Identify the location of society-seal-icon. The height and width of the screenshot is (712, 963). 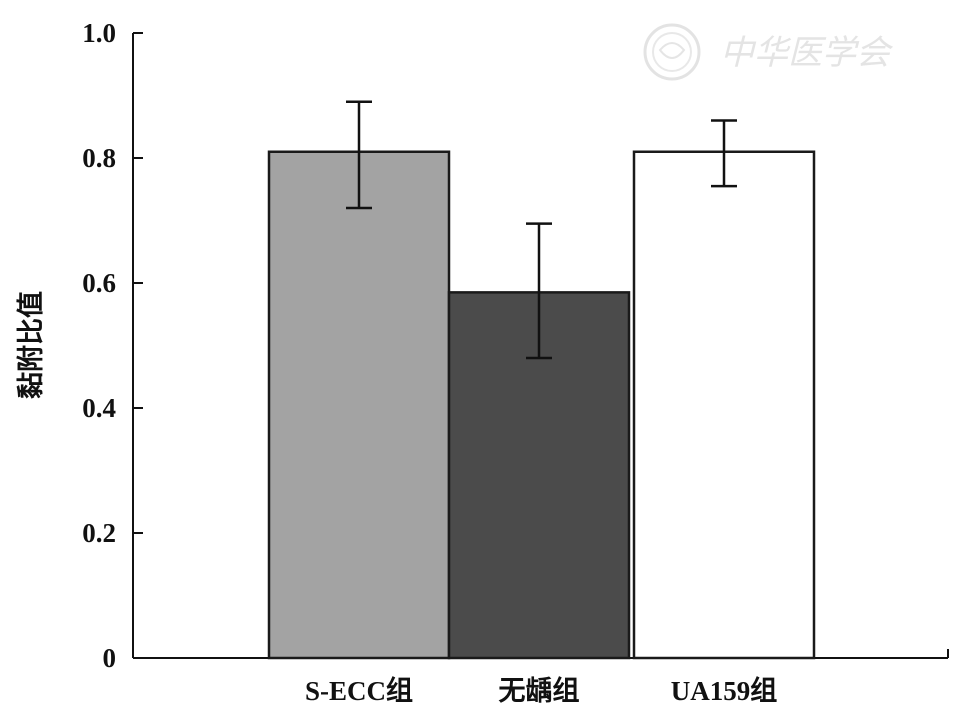
(672, 52).